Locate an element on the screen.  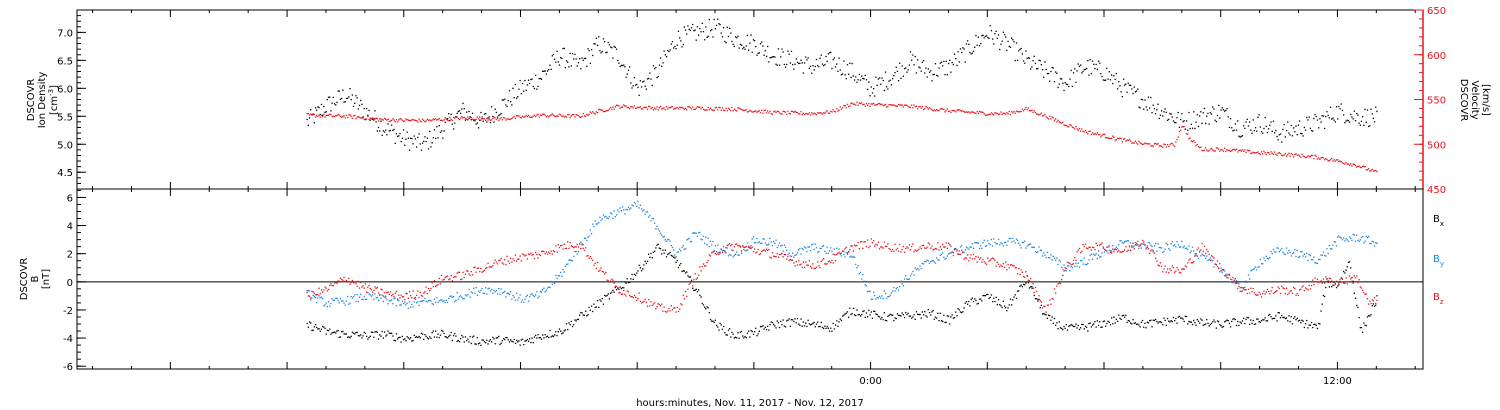
velocity-ylabel-line2: Velocity is located at coordinates (1474, 99).